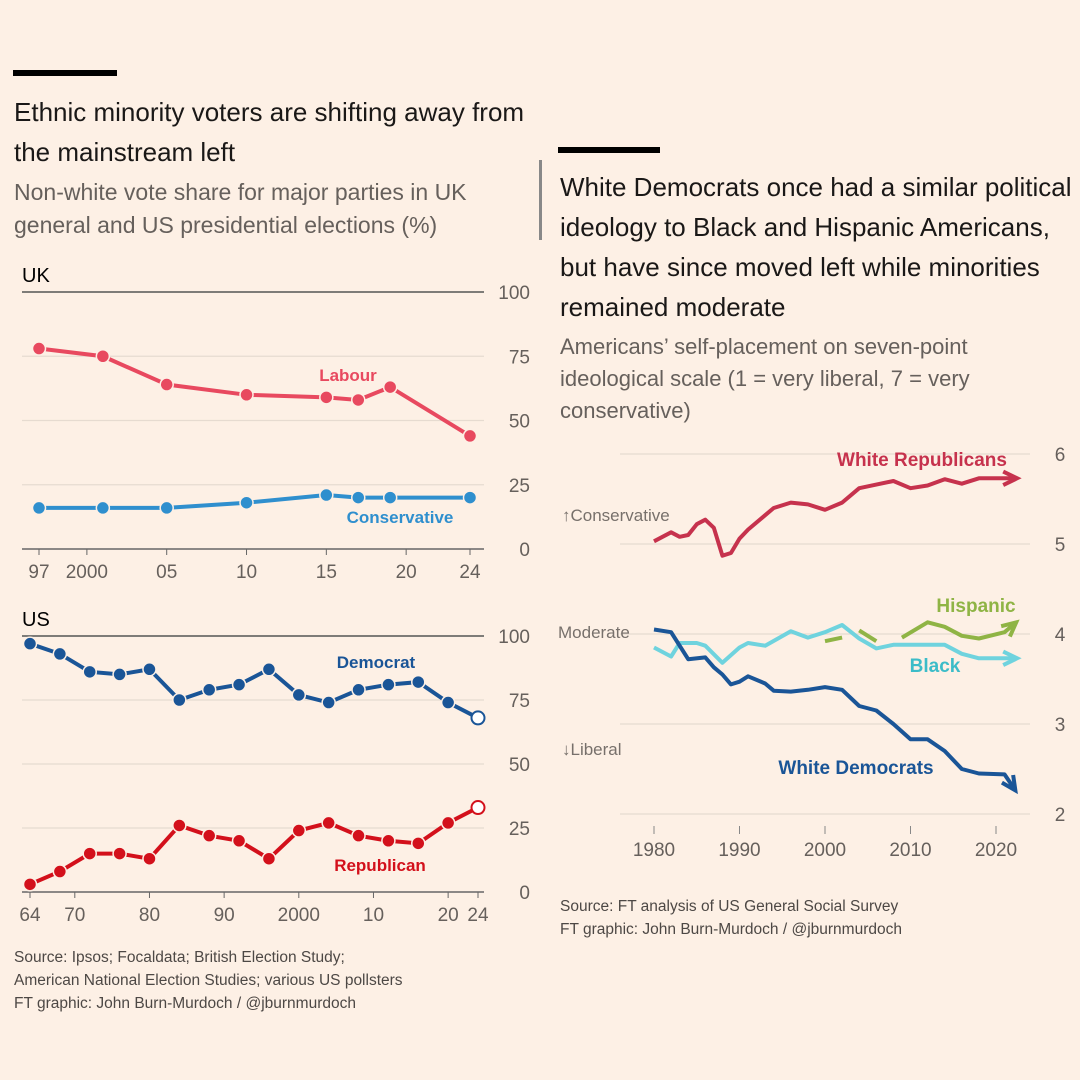 This screenshot has width=1080, height=1080. Describe the element at coordinates (609, 150) in the screenshot. I see `title-bar-right` at that location.